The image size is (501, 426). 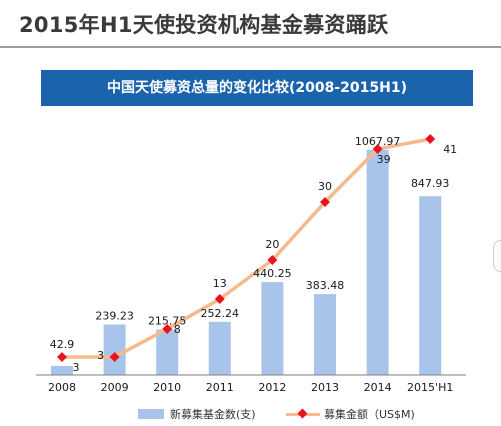 I want to click on line-value-label: 13, so click(x=220, y=283).